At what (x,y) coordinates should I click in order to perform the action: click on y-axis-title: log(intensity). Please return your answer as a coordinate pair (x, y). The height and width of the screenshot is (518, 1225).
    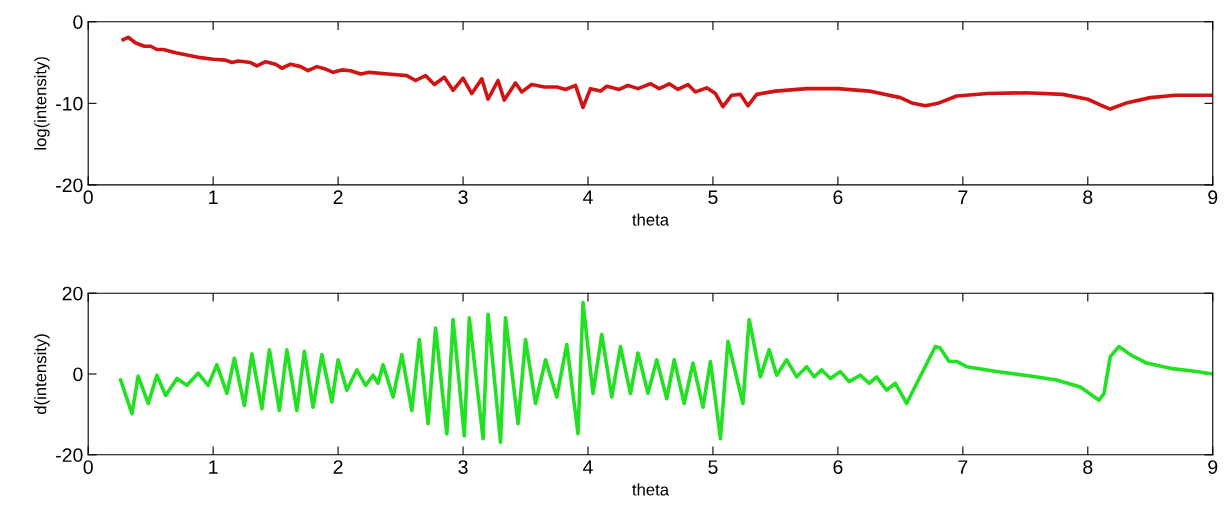
    Looking at the image, I should click on (42, 103).